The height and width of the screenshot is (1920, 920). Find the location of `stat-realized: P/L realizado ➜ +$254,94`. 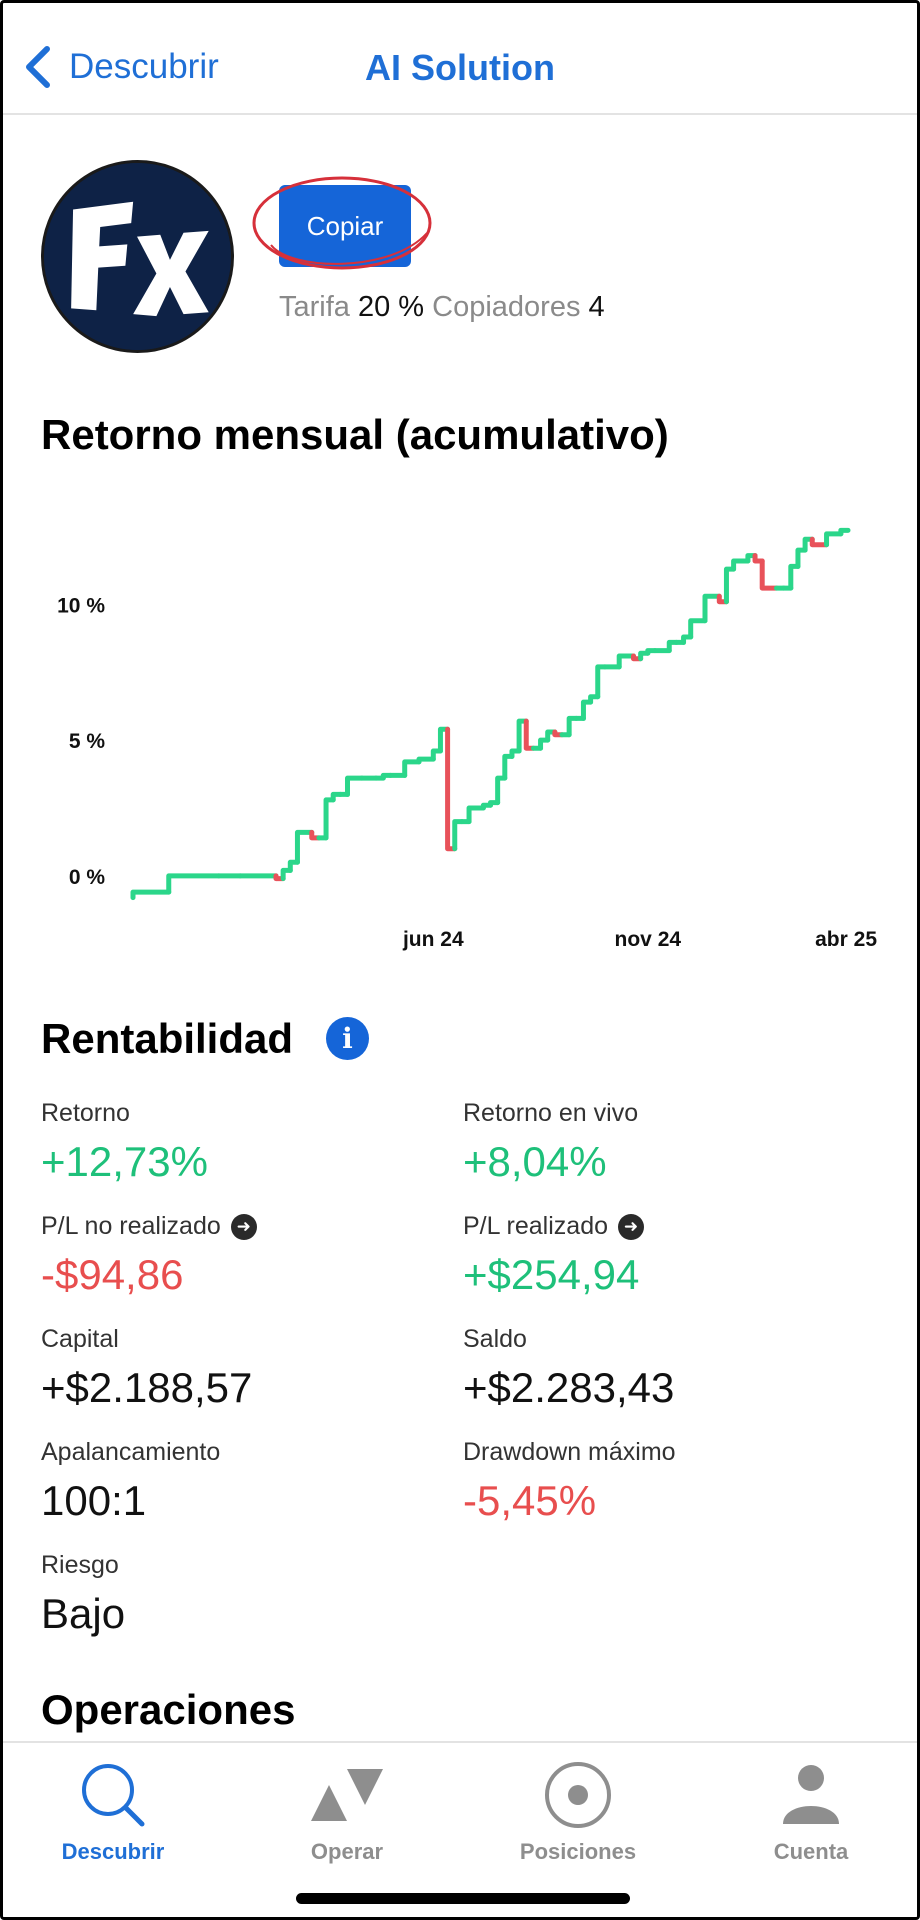

stat-realized: P/L realizado ➜ +$254,94 is located at coordinates (553, 1255).